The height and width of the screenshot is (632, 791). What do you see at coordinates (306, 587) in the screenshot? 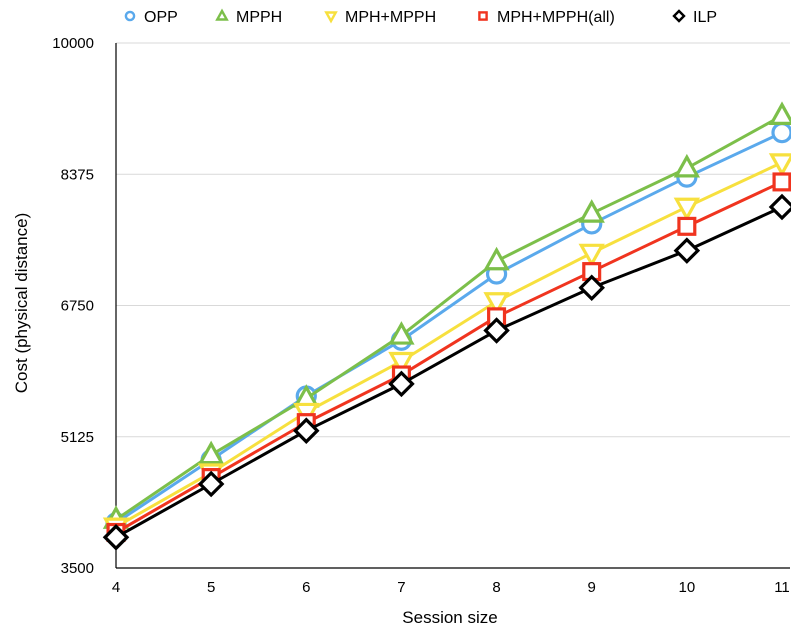
I see `x-tick-label: 6` at bounding box center [306, 587].